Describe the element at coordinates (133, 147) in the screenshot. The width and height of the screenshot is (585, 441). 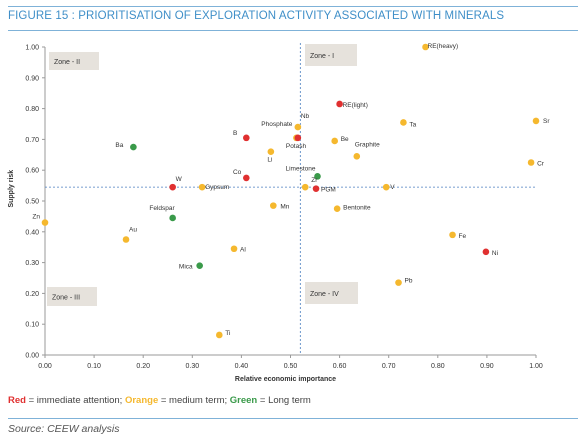
I see `data-point-ba` at that location.